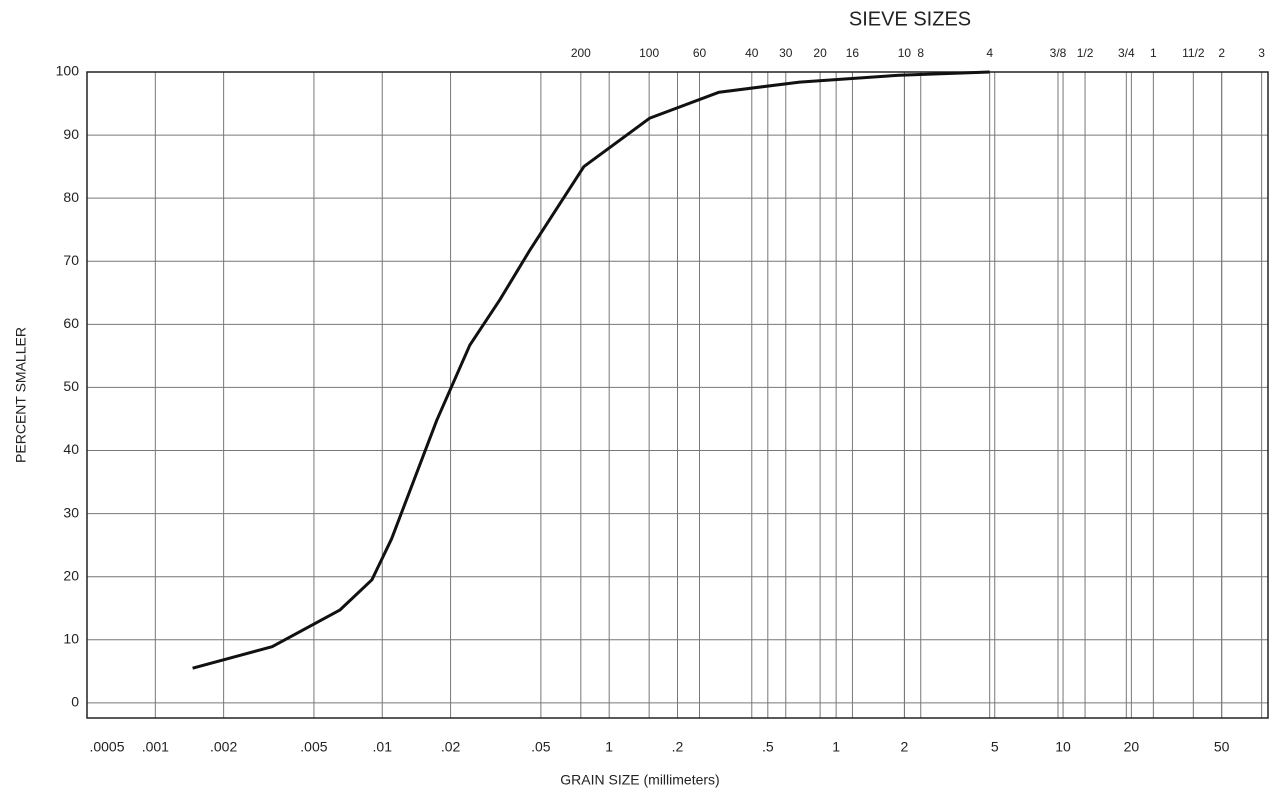 This screenshot has height=793, width=1273. I want to click on x2-tick-label: 60, so click(700, 53).